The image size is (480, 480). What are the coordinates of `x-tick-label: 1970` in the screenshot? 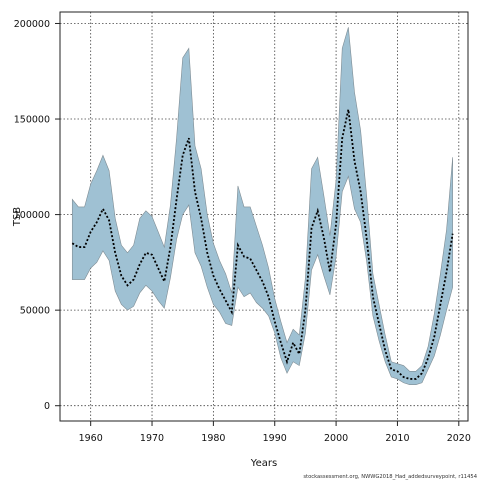 It's located at (152, 438).